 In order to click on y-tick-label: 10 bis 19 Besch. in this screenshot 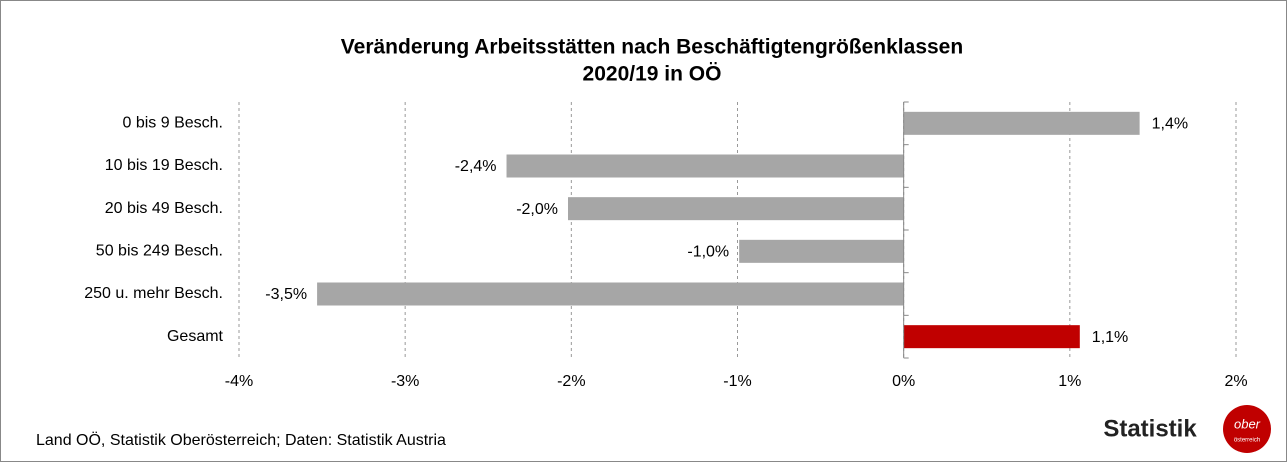, I will do `click(164, 165)`.